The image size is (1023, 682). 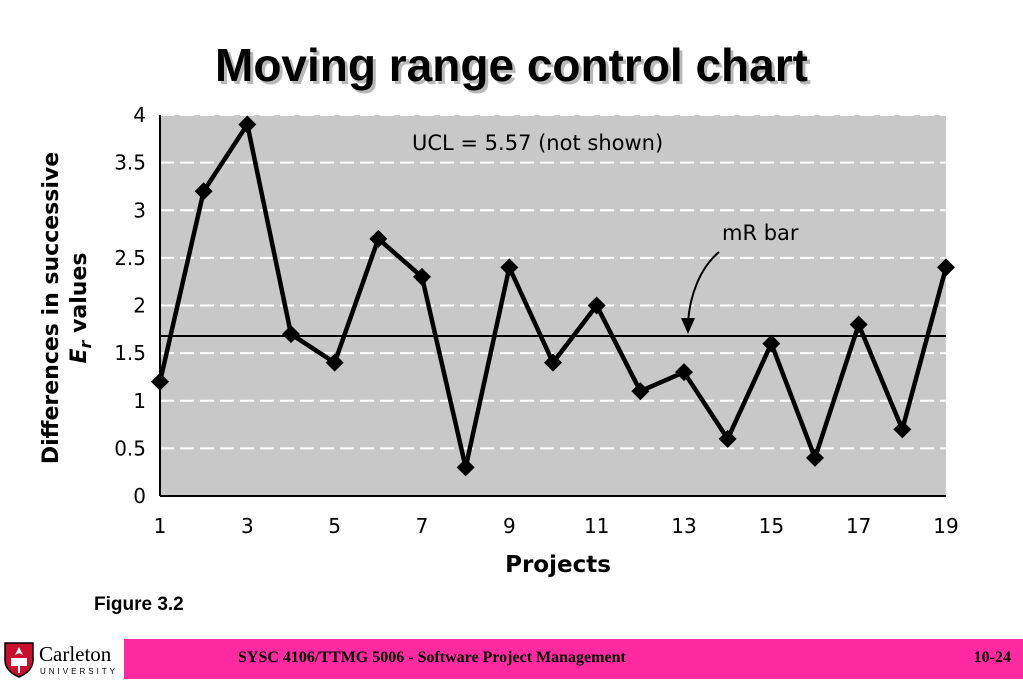 What do you see at coordinates (75, 654) in the screenshot?
I see `logo-name: Carleton` at bounding box center [75, 654].